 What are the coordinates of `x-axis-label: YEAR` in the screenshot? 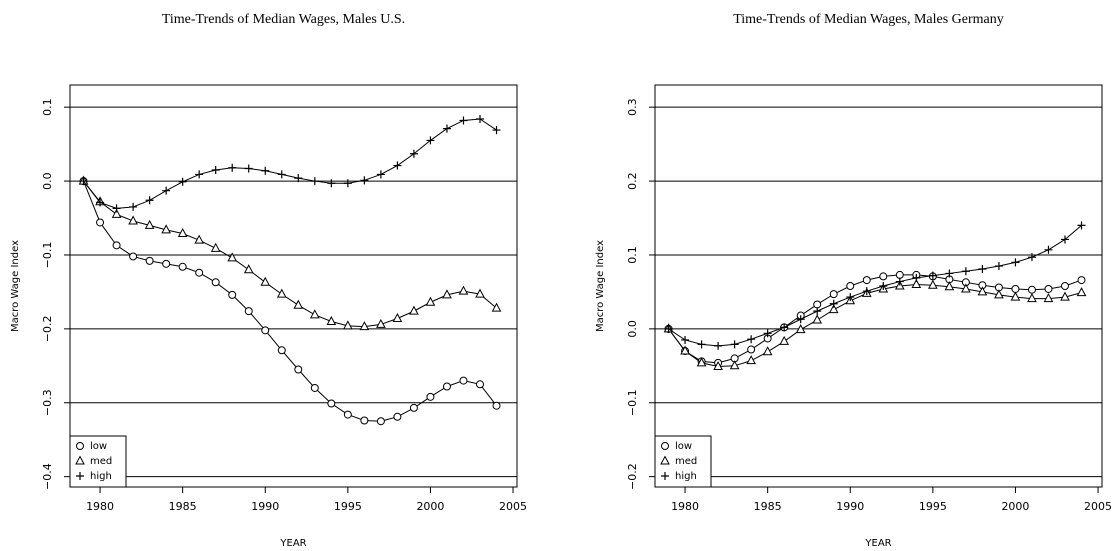 It's located at (877, 543).